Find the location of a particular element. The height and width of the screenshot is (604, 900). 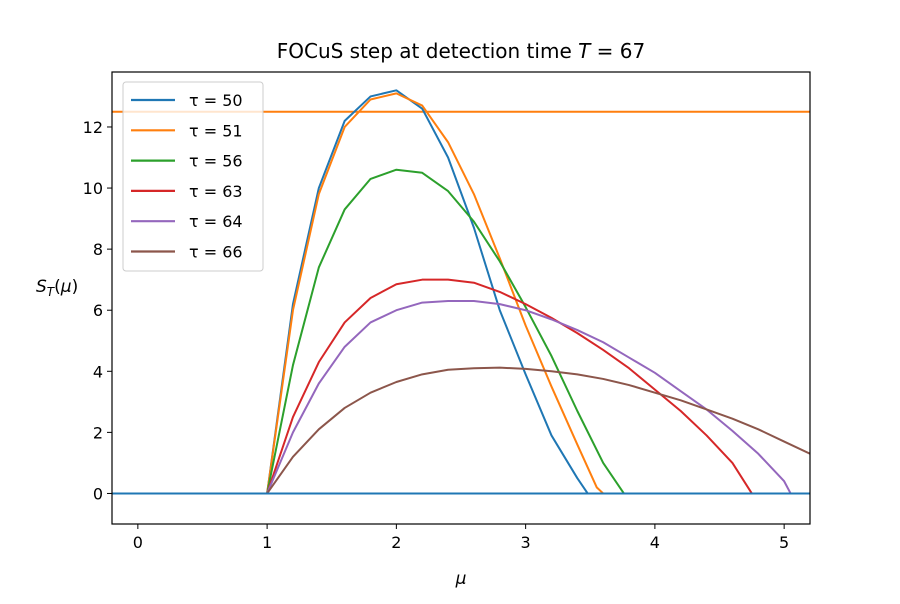

y-tick-label: 6 is located at coordinates (98, 310).